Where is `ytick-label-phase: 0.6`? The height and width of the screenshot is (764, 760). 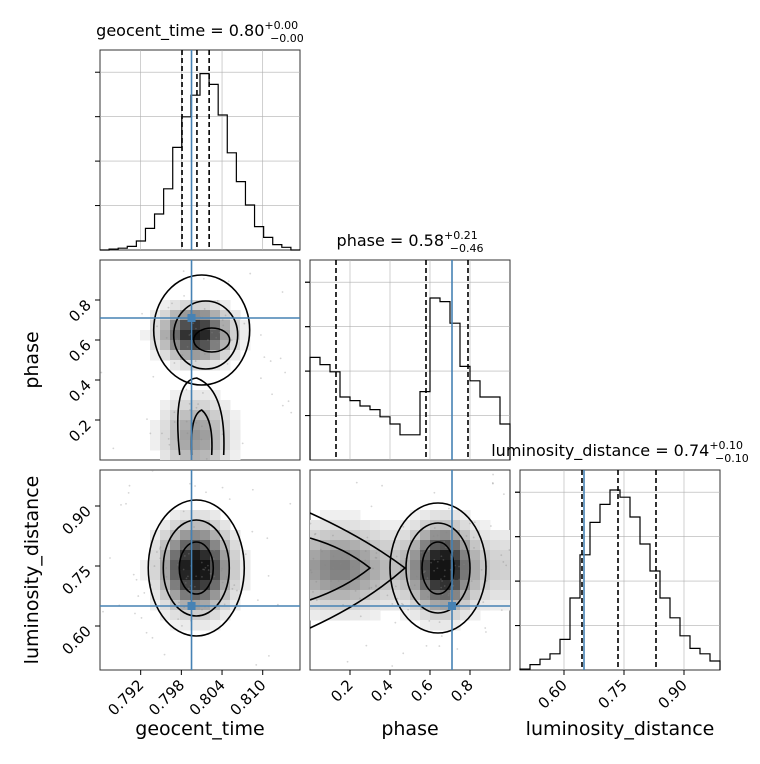 ytick-label-phase: 0.6 is located at coordinates (80, 351).